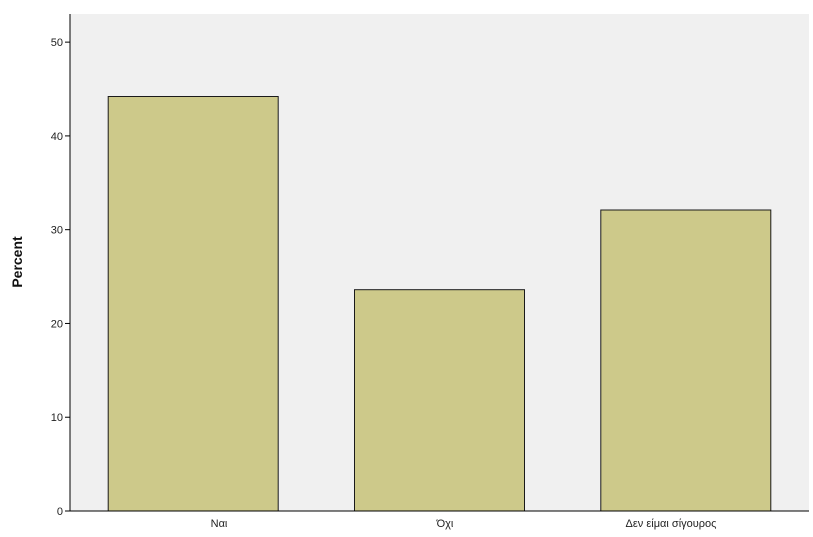 The height and width of the screenshot is (537, 813). What do you see at coordinates (671, 524) in the screenshot?
I see `category-label: Δεν είμαι σίγουρος` at bounding box center [671, 524].